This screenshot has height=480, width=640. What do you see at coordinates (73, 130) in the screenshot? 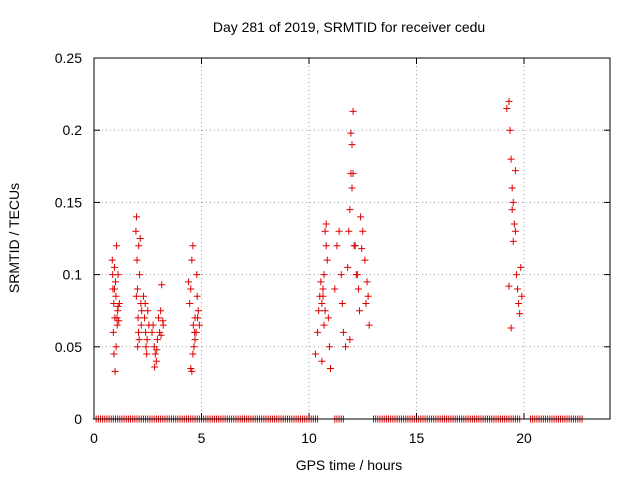
I see `y-tick-label: 0.2` at bounding box center [73, 130].